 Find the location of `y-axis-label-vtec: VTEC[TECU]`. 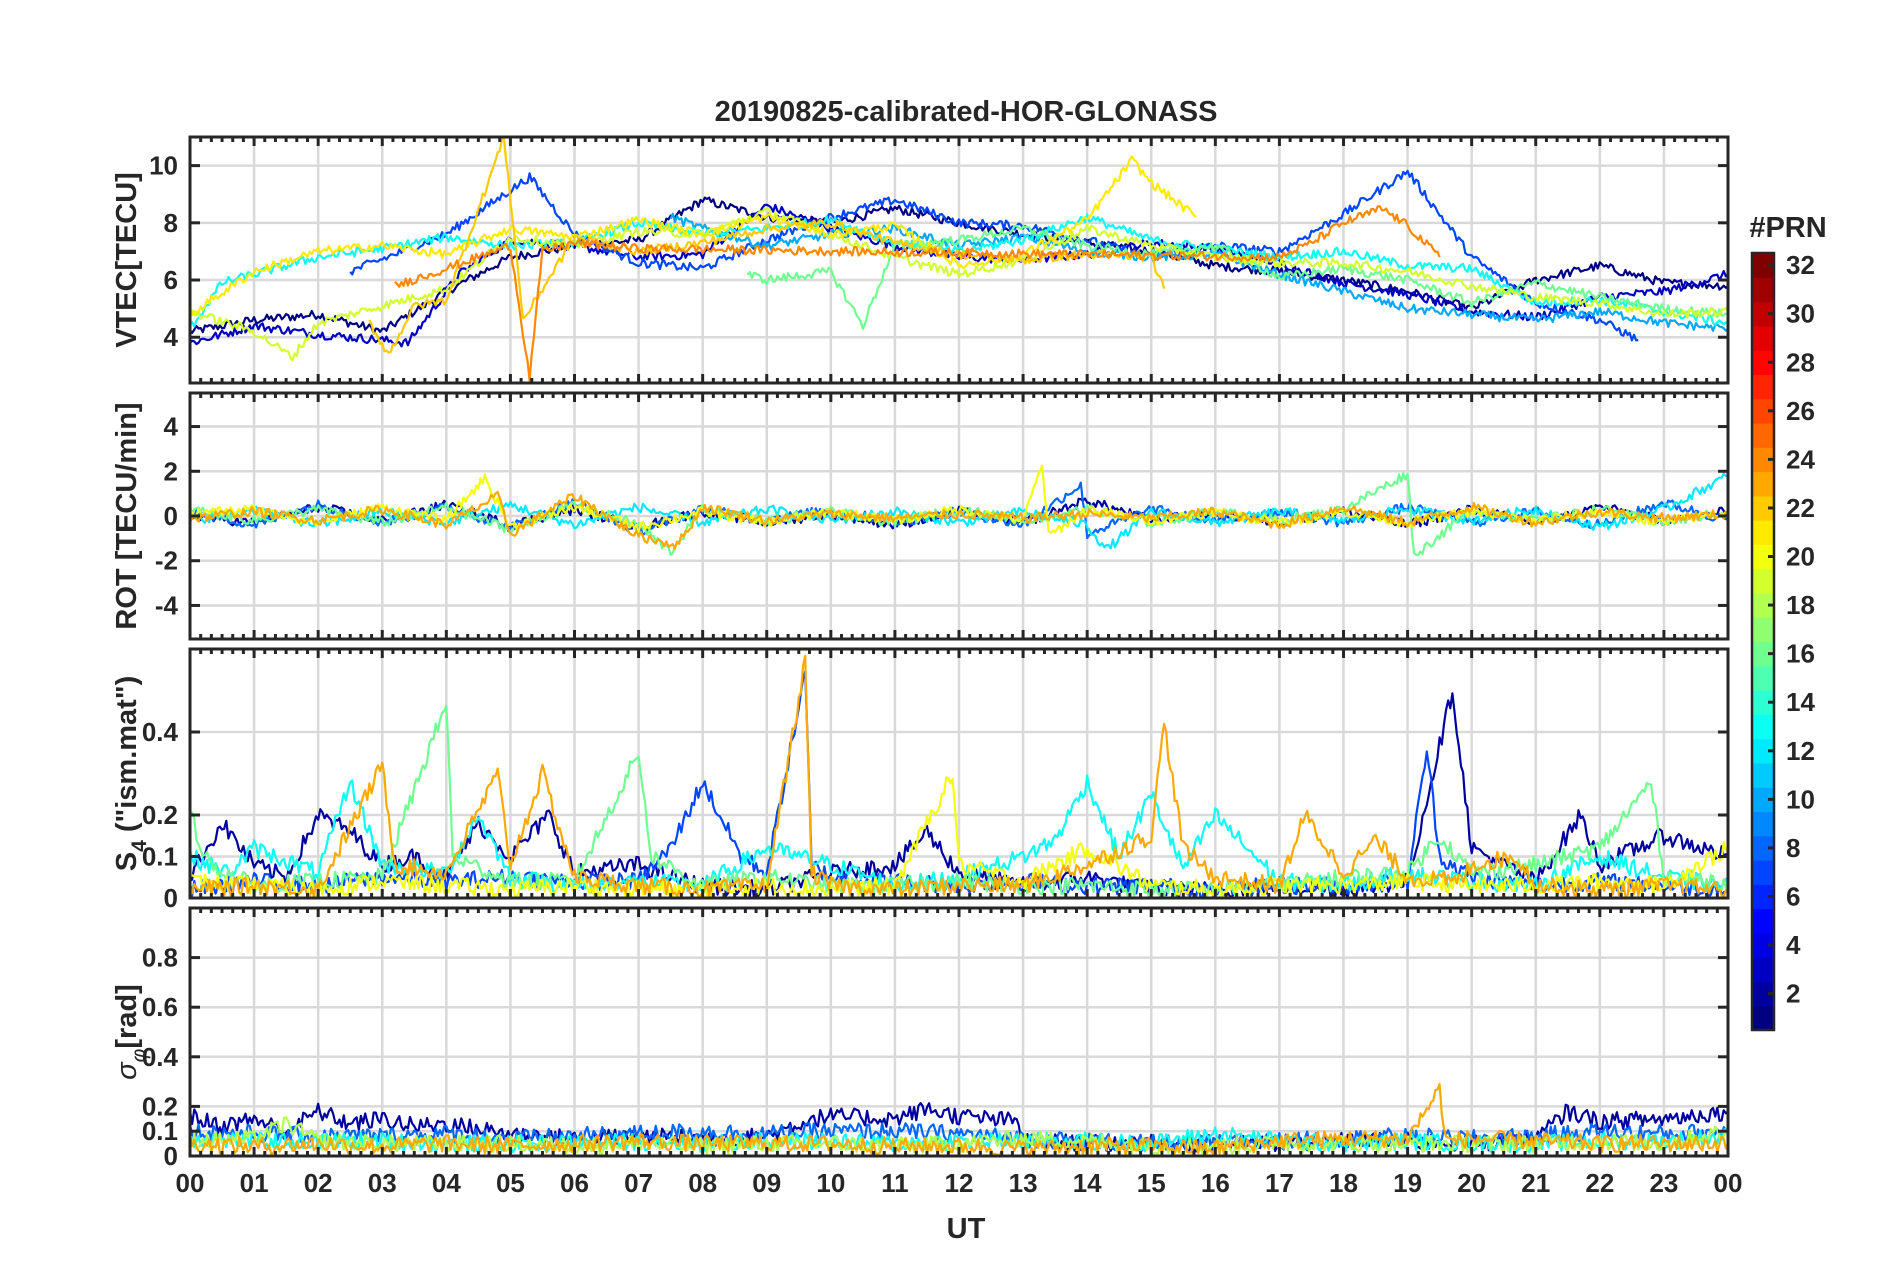

y-axis-label-vtec: VTEC[TECU] is located at coordinates (127, 260).